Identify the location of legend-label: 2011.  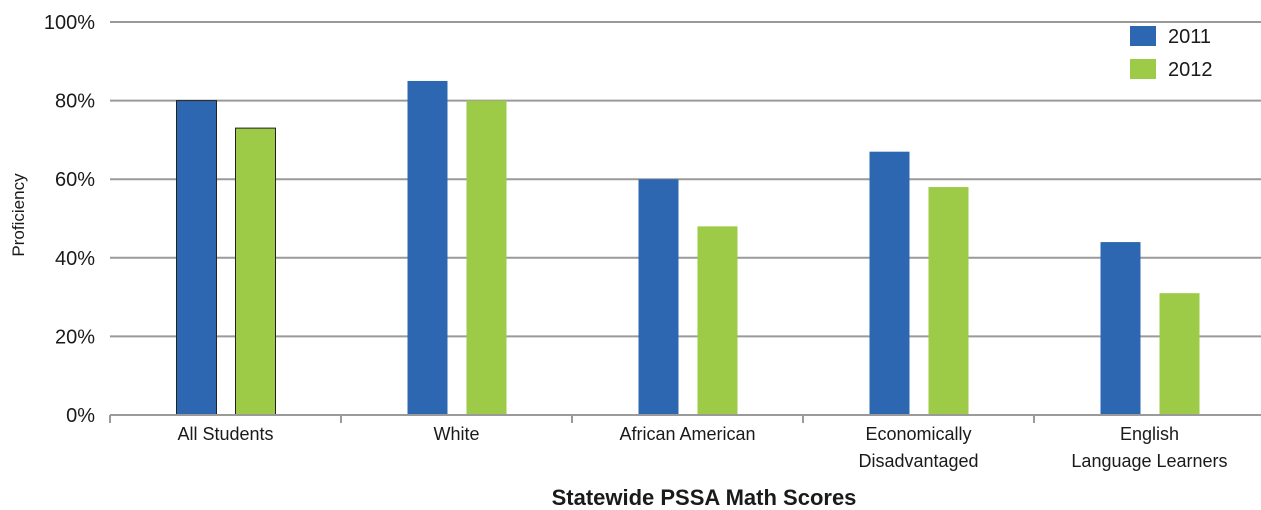
(1189, 37).